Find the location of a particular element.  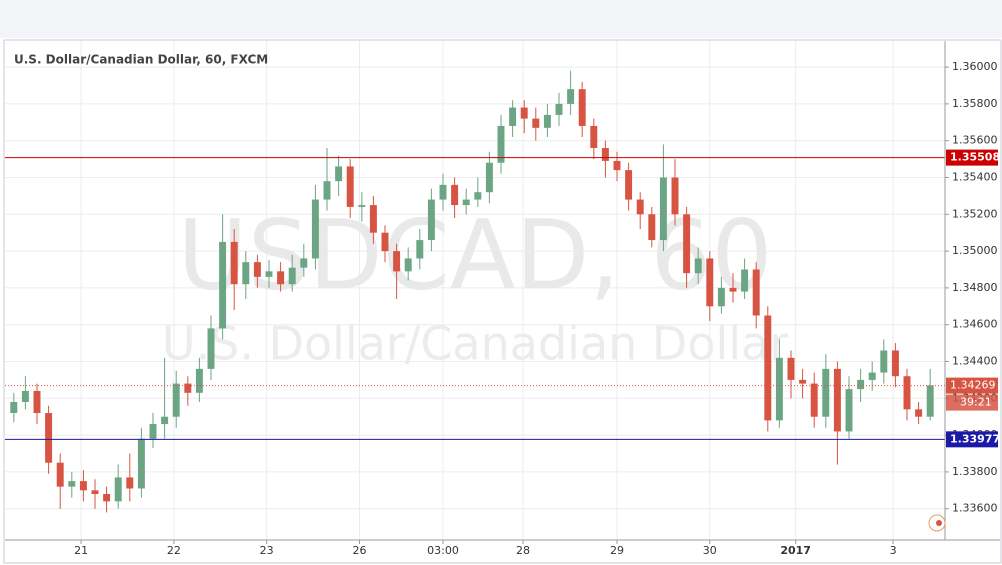

last-price-label: 1.34269 is located at coordinates (973, 385).